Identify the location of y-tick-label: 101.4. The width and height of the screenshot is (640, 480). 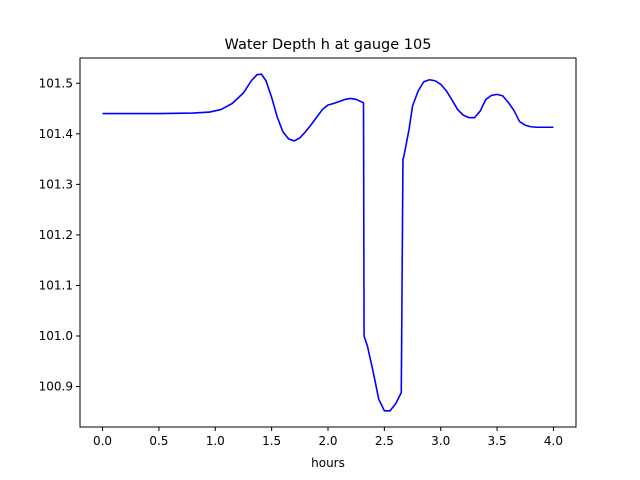
(56, 134).